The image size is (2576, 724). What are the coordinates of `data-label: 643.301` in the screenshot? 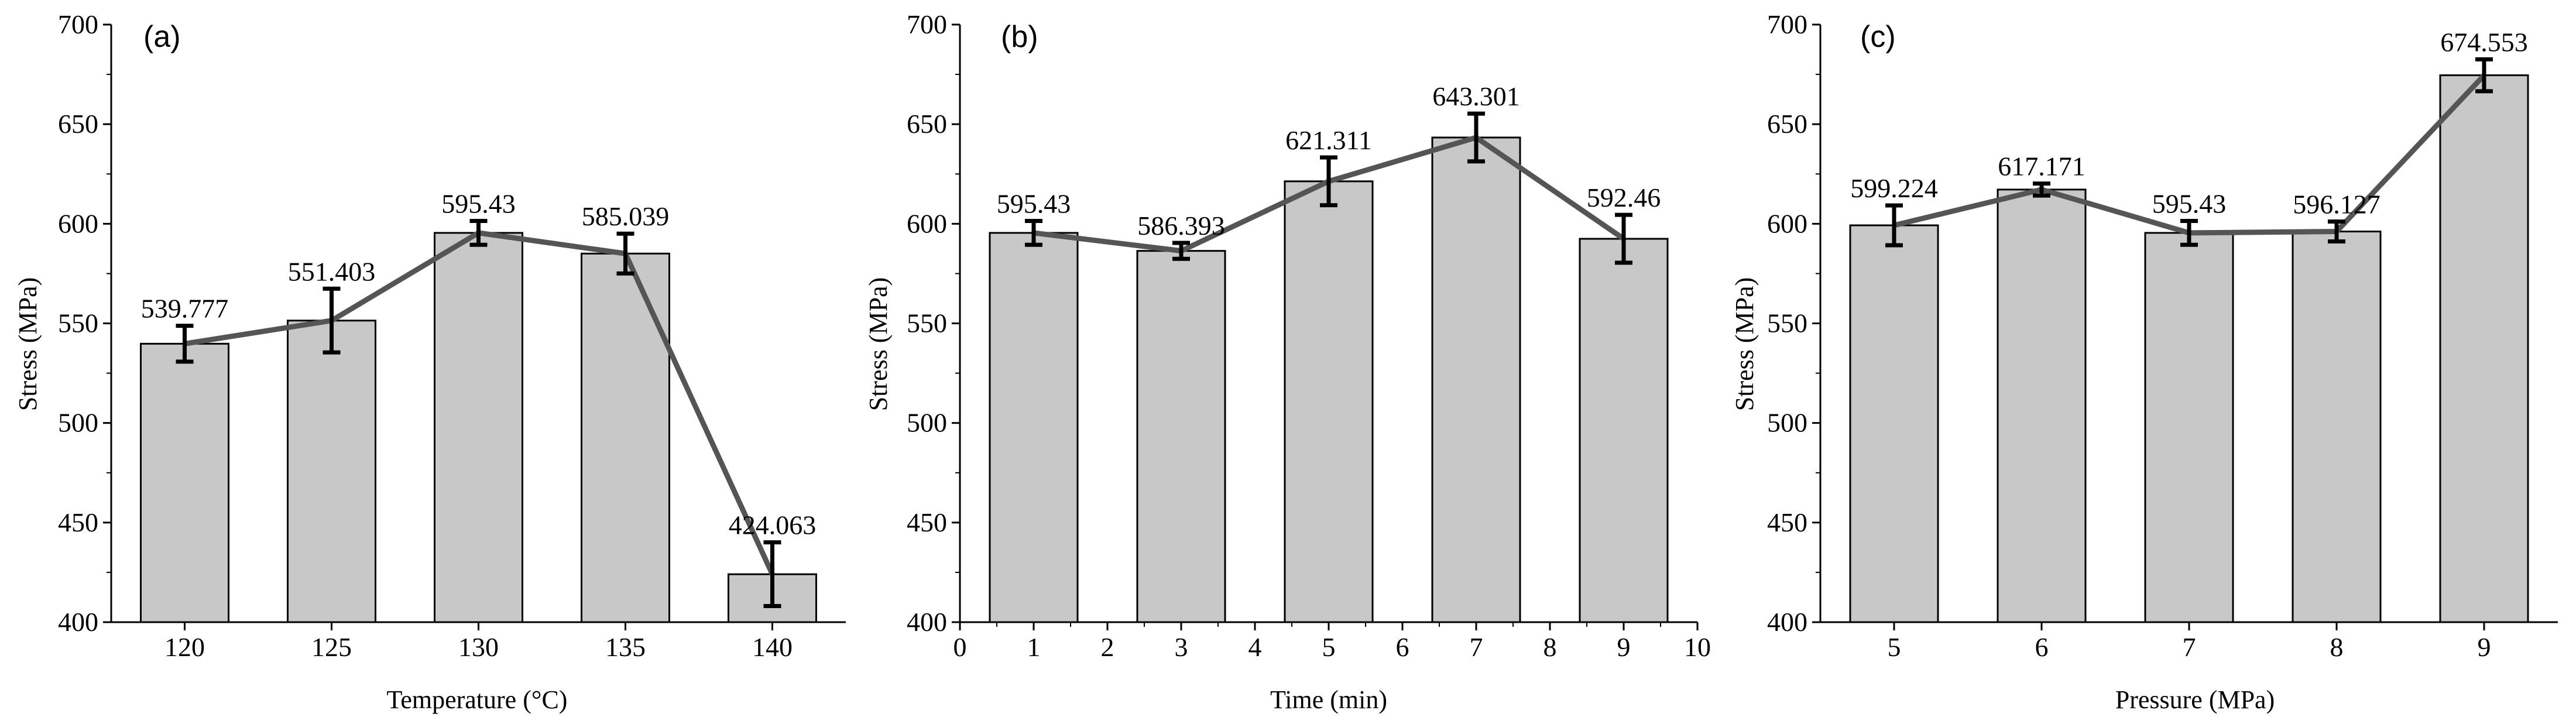 It's located at (1476, 96).